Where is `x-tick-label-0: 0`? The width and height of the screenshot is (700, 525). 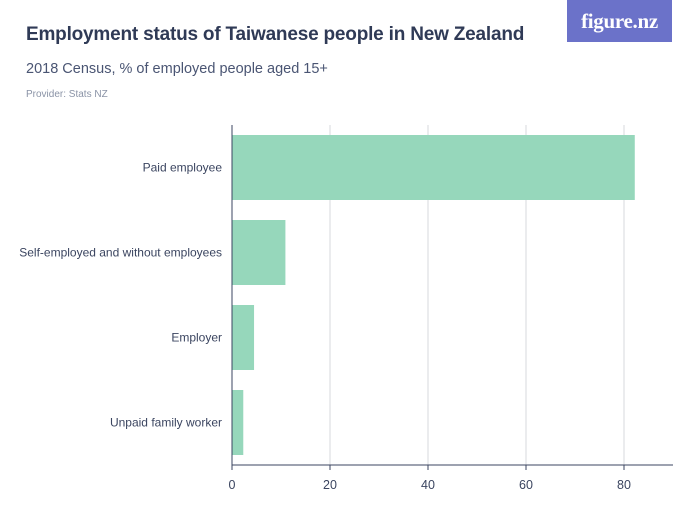 x-tick-label-0: 0 is located at coordinates (232, 485).